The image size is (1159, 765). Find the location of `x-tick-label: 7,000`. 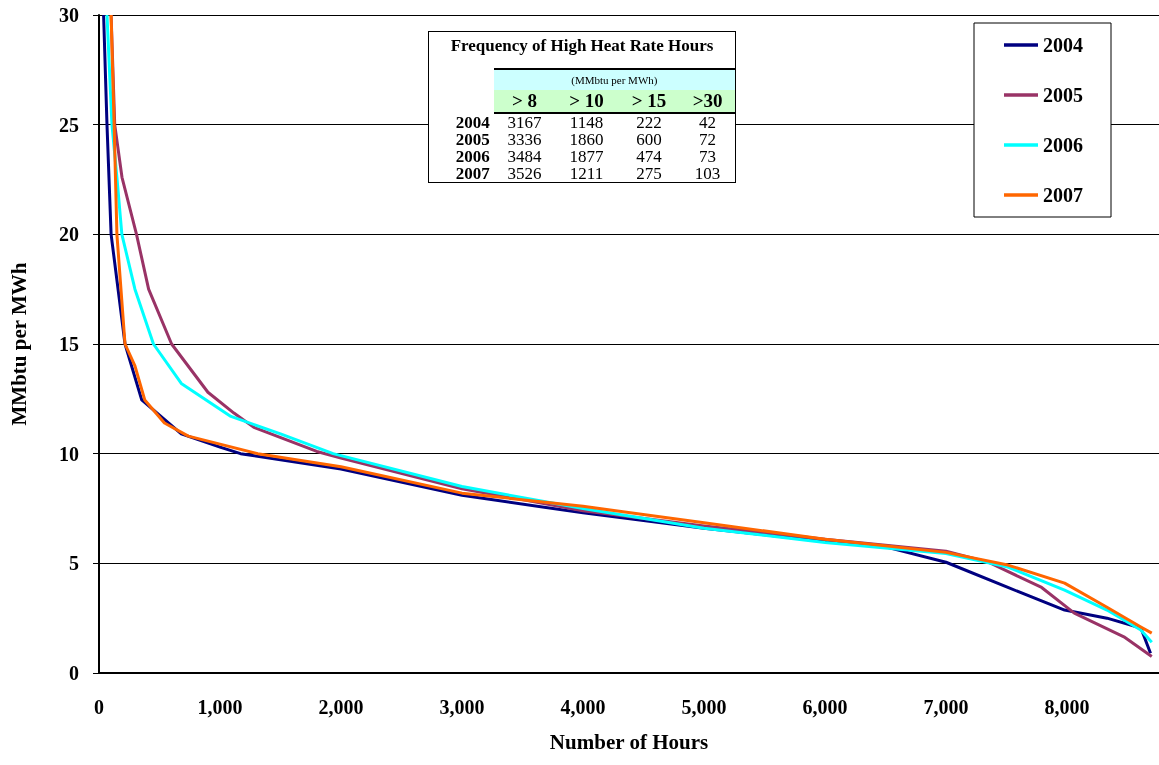

x-tick-label: 7,000 is located at coordinates (946, 707).